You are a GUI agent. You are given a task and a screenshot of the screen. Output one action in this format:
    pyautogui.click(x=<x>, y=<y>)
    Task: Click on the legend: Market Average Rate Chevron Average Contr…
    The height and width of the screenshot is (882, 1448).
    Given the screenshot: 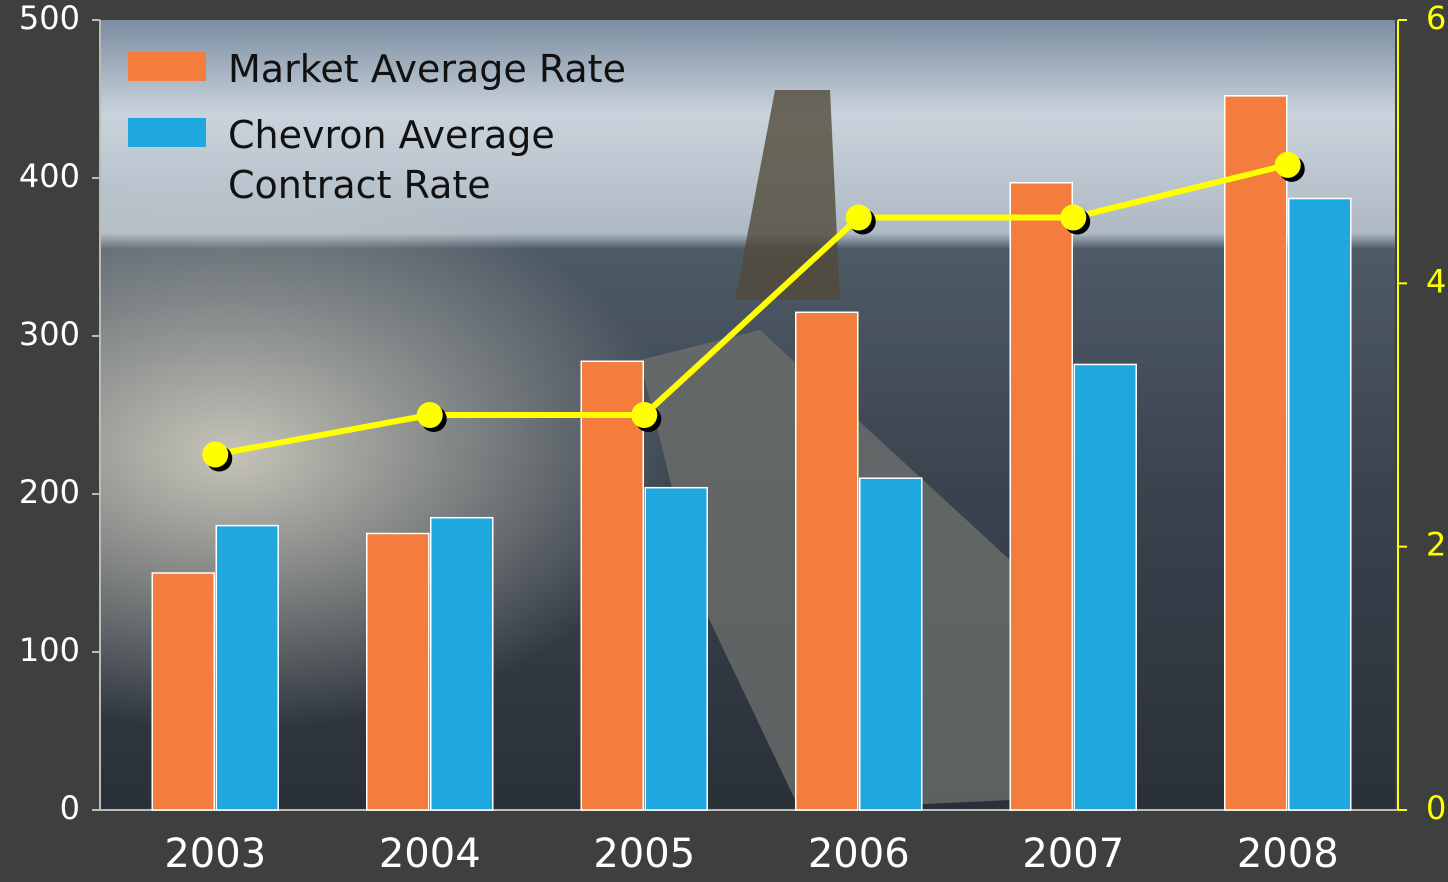 What is the action you would take?
    pyautogui.click(x=378, y=135)
    